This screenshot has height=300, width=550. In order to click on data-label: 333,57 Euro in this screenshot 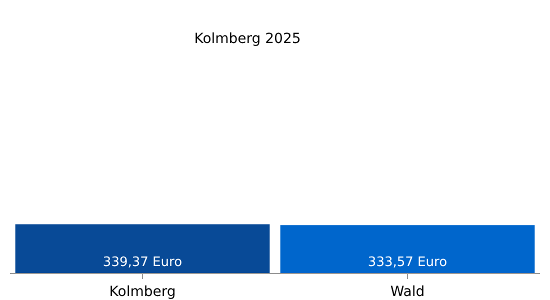, I will do `click(408, 262)`.